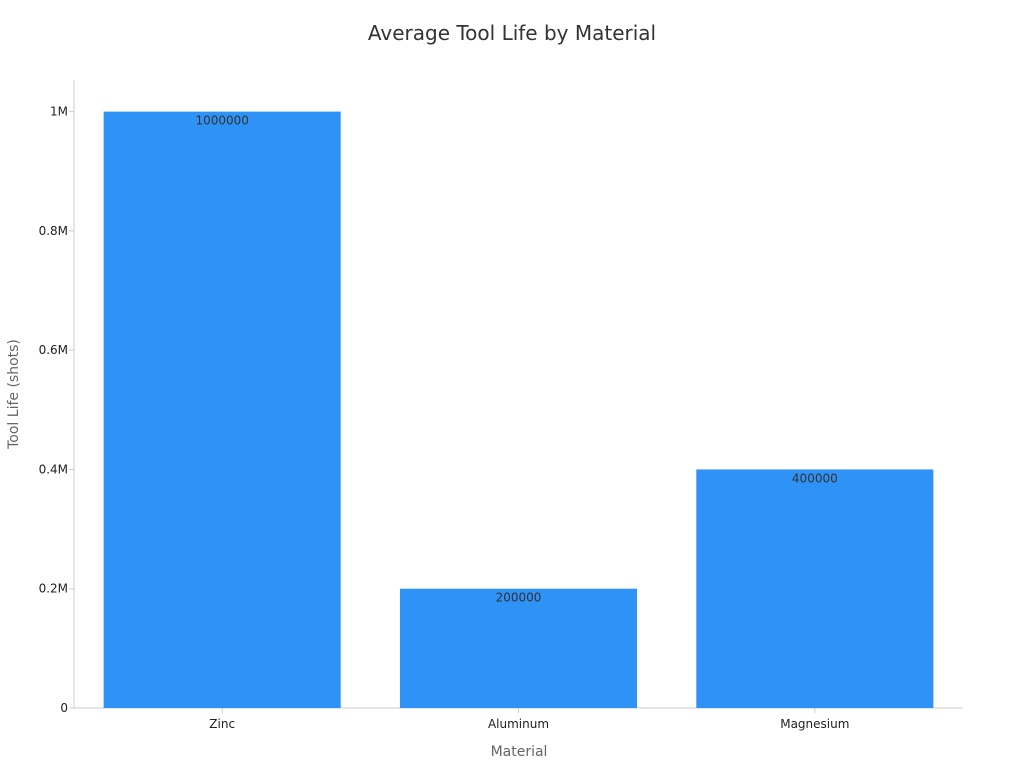 The image size is (1024, 768). What do you see at coordinates (814, 724) in the screenshot?
I see `x-tick-label: Magnesium` at bounding box center [814, 724].